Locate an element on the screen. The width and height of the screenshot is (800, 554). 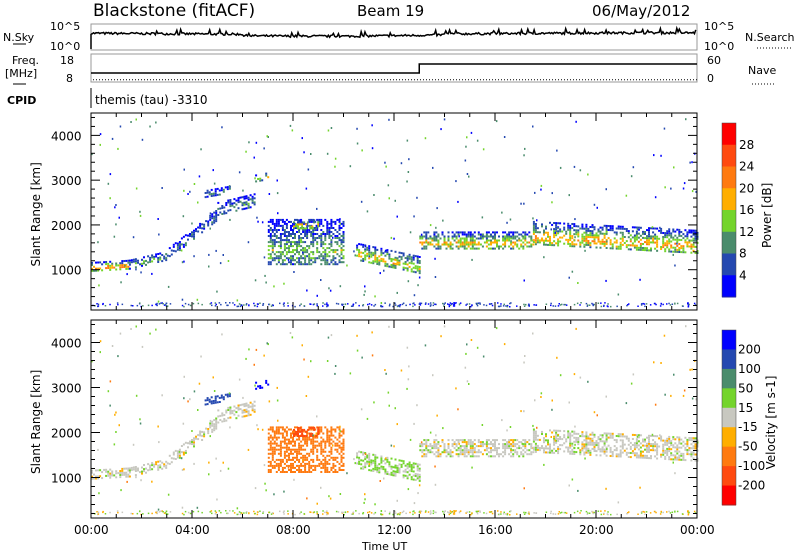
colorbar-tick-label: 15 is located at coordinates (745, 408).